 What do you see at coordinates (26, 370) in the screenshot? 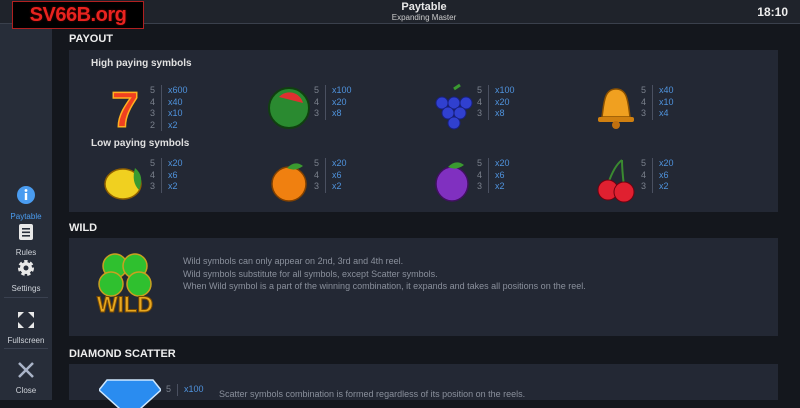
I see `close-icon` at bounding box center [26, 370].